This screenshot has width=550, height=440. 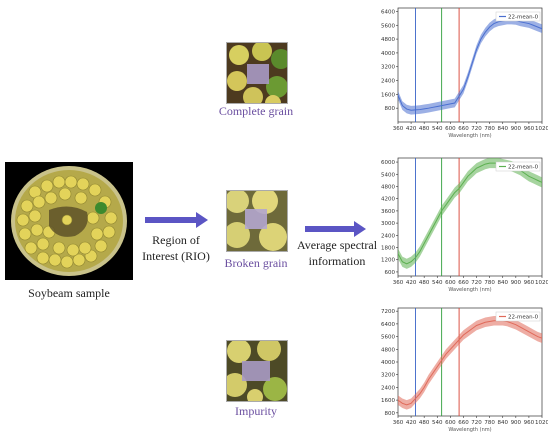 I want to click on complete-grain-caption: Complete grain, so click(x=256, y=111).